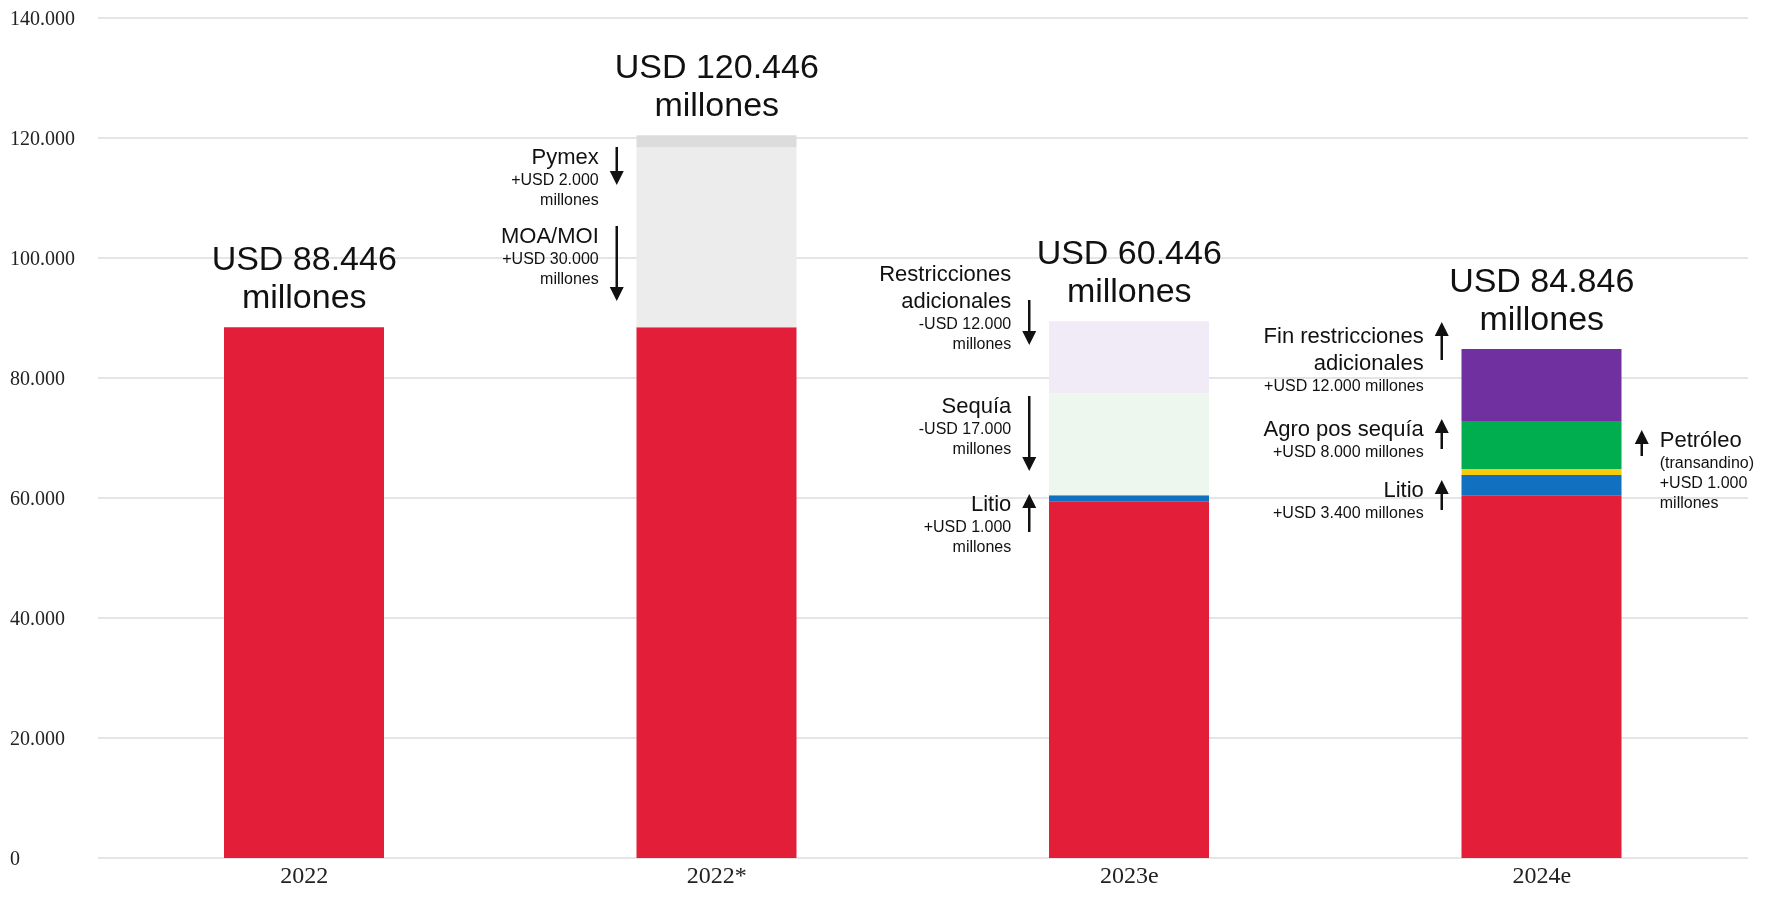  I want to click on y-tick-label: 140.000, so click(42, 18).